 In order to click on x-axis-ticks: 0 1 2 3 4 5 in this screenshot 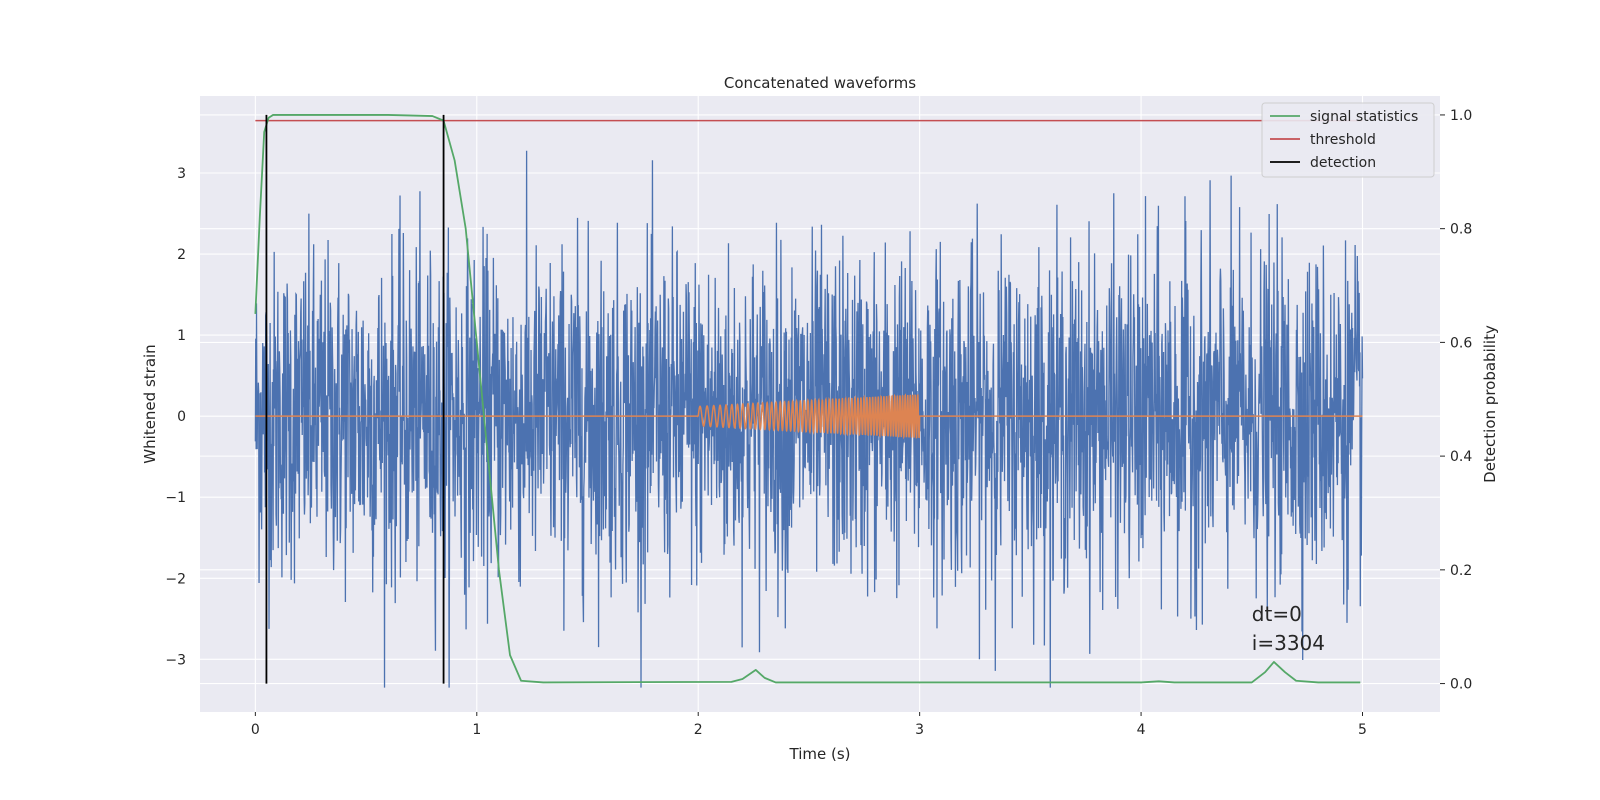, I will do `click(809, 725)`.